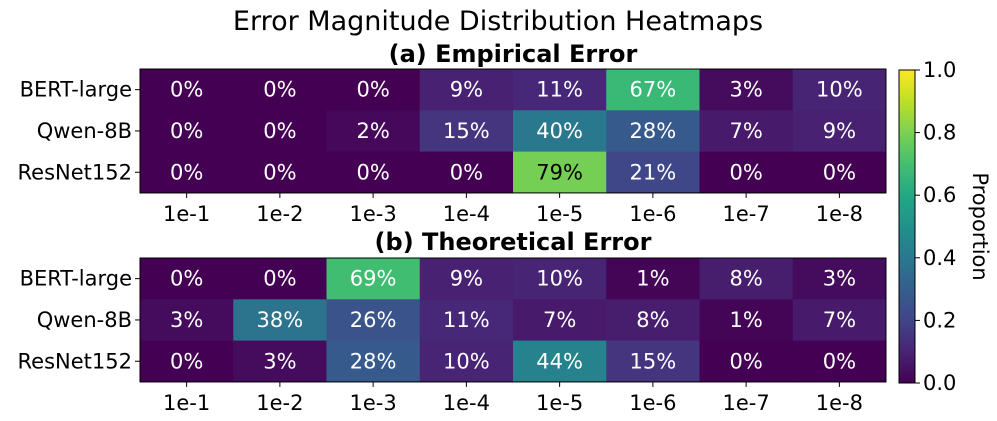 The height and width of the screenshot is (421, 997). Describe the element at coordinates (84, 320) in the screenshot. I see `row-label: Qwen-8B` at that location.